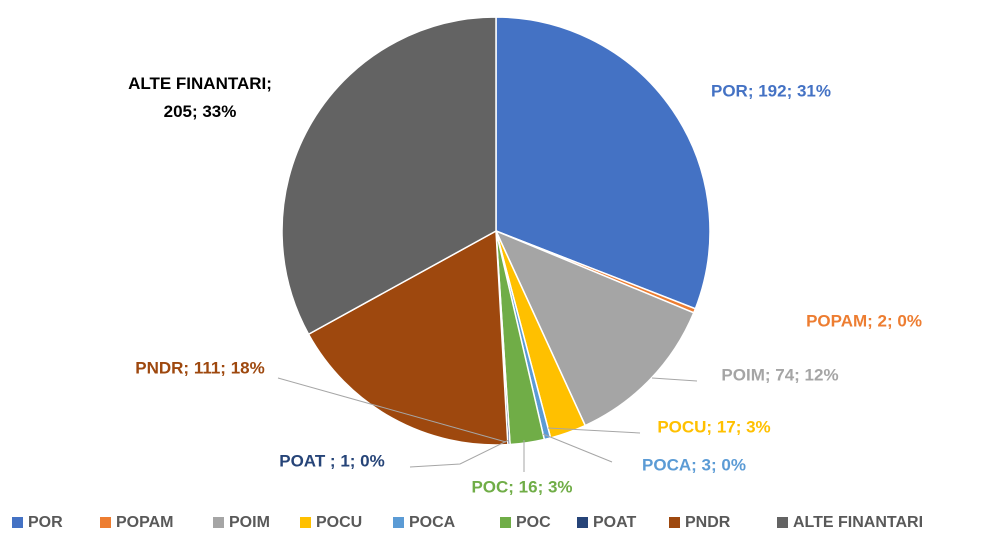  What do you see at coordinates (713, 426) in the screenshot?
I see `data-label: POCU; 17; 3%` at bounding box center [713, 426].